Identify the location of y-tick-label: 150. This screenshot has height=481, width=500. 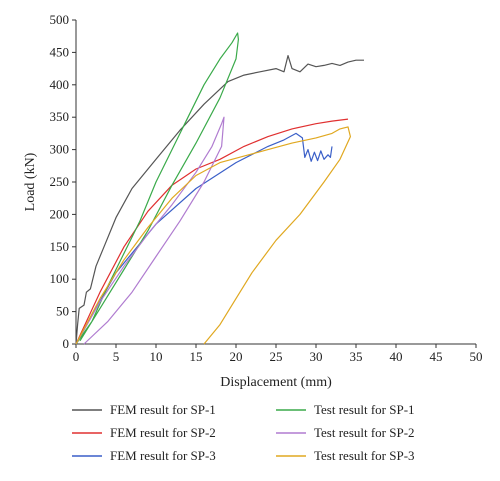
(60, 246).